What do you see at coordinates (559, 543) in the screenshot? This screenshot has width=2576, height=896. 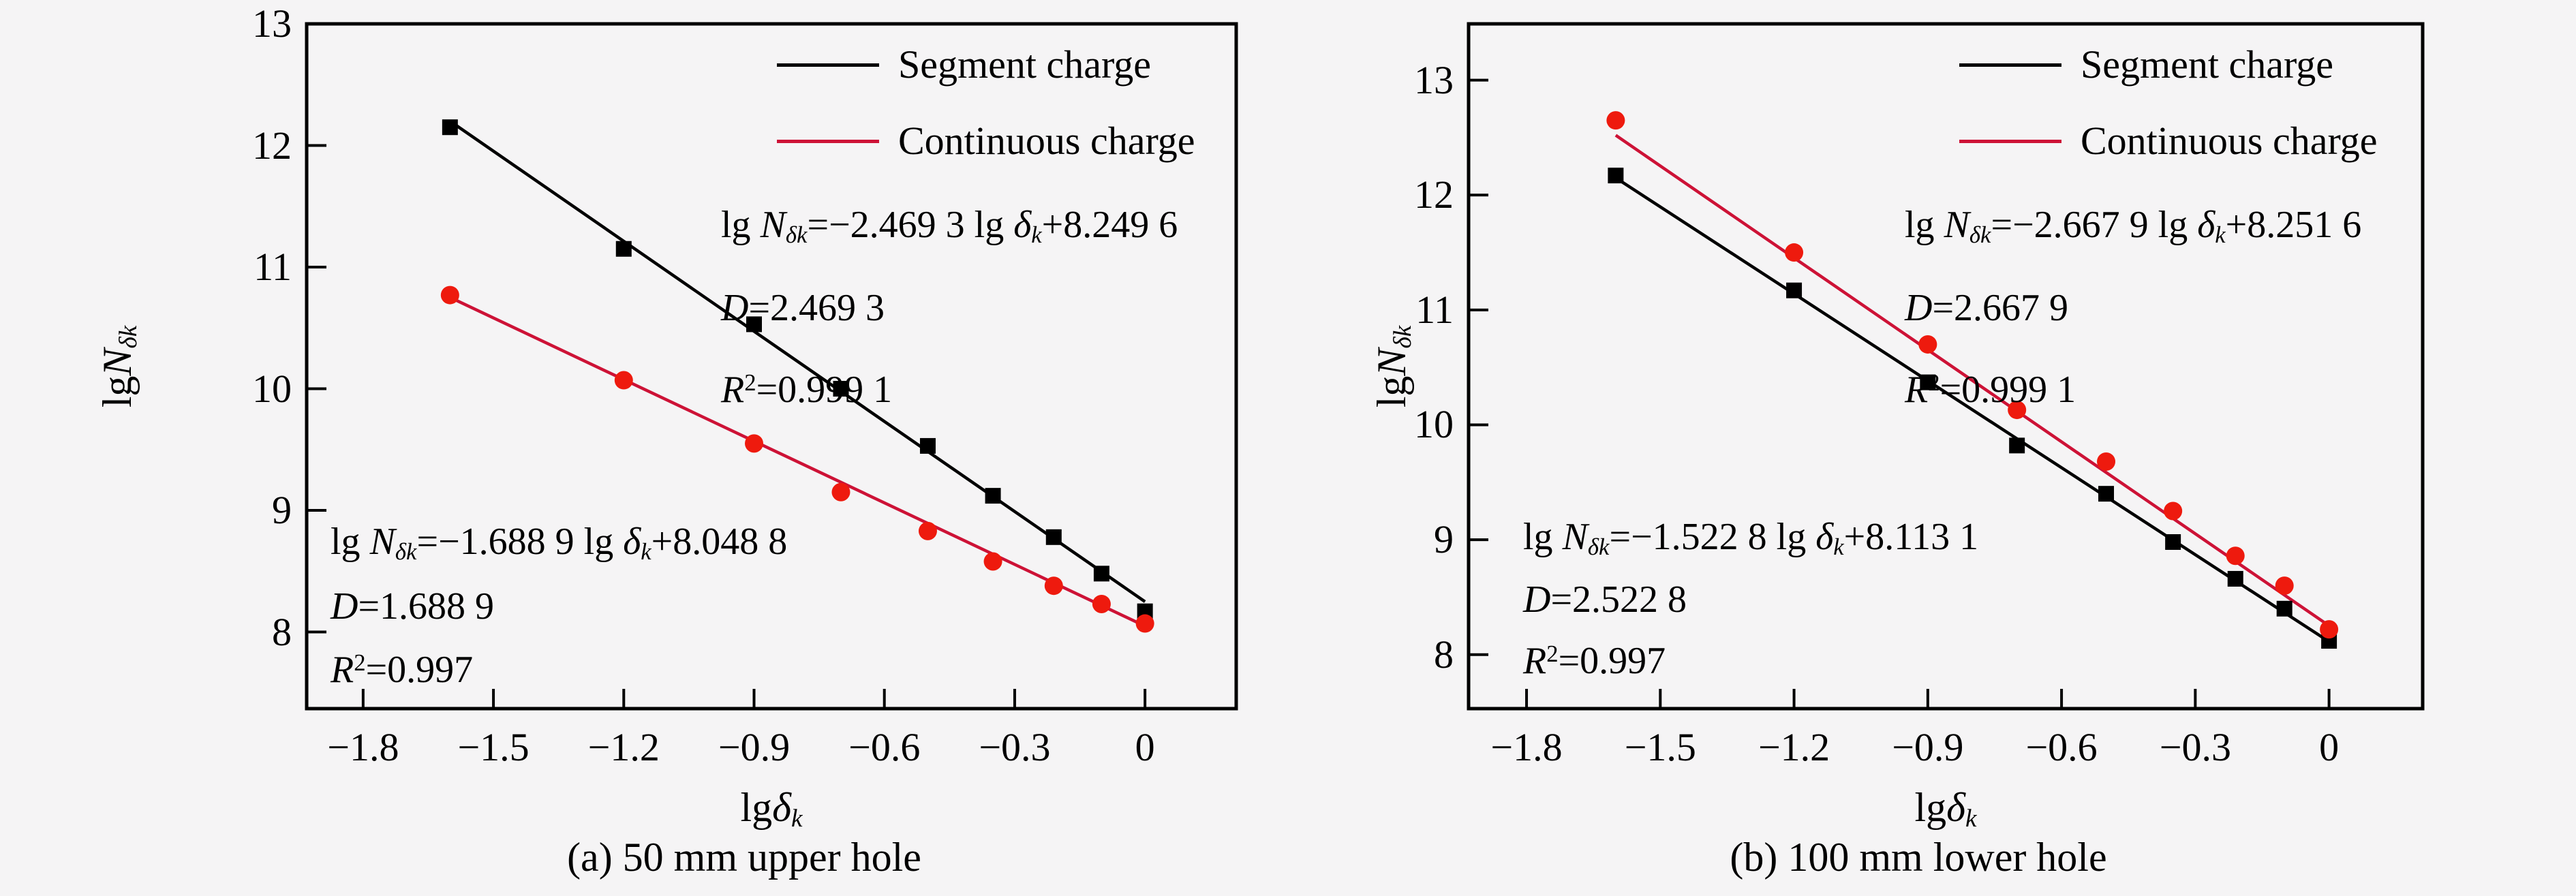 I see `annotation-lower-line: lg Nδk=−1.688 9 lg δk+8.048 8` at bounding box center [559, 543].